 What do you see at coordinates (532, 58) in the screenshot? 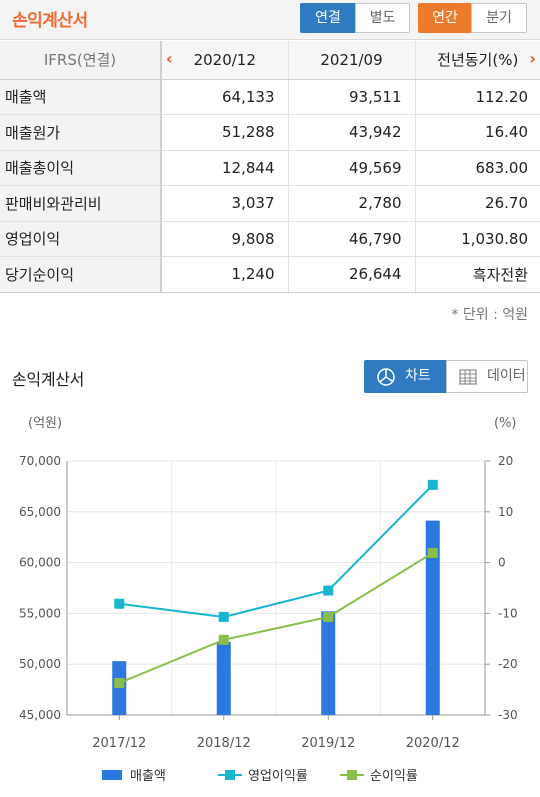
I see `next-period-arrow-icon: ›` at bounding box center [532, 58].